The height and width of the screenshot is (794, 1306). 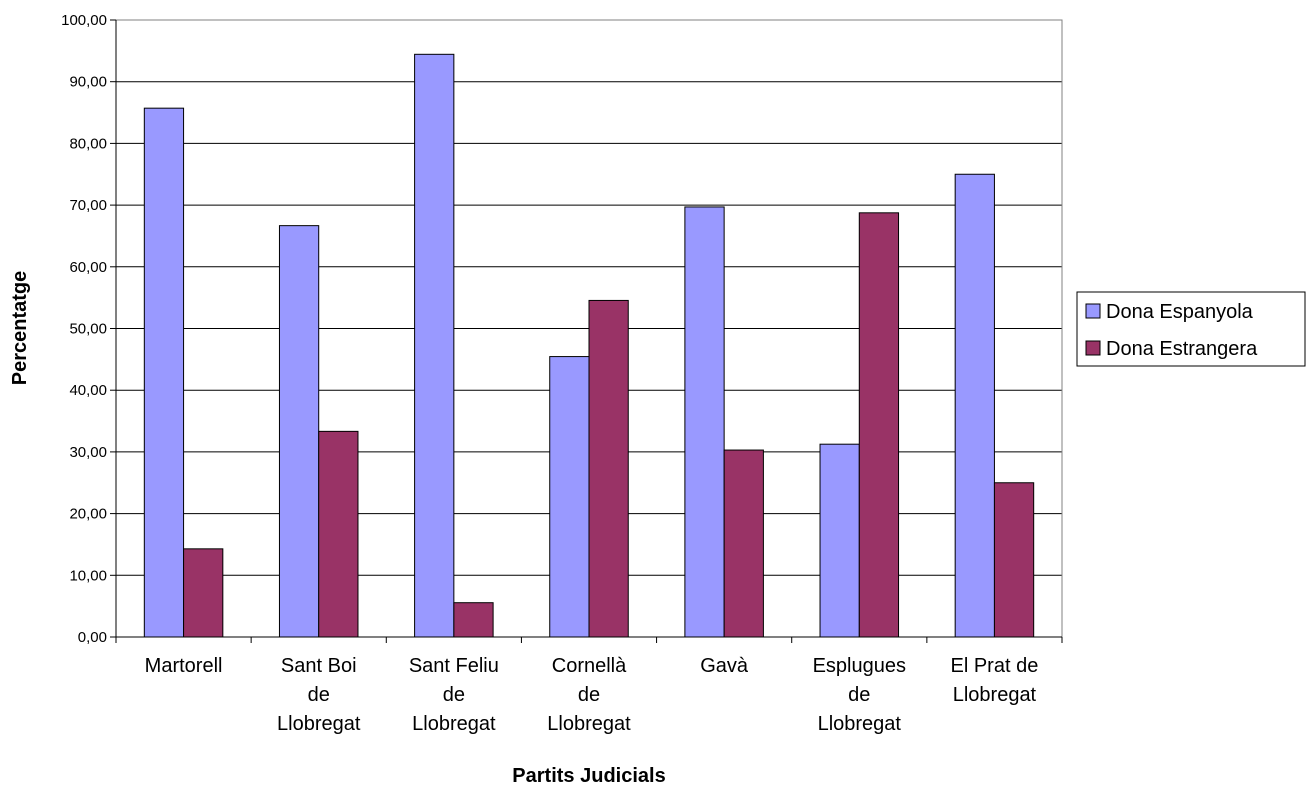 What do you see at coordinates (20, 328) in the screenshot?
I see `y-axis-title: Percentatge` at bounding box center [20, 328].